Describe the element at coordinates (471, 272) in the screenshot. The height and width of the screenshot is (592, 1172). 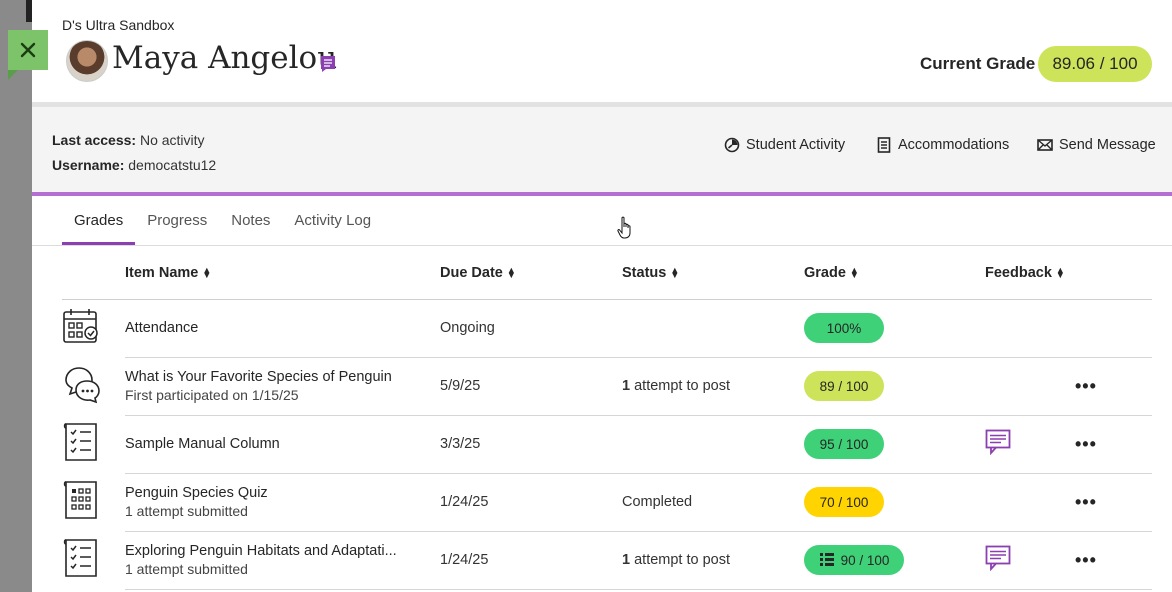
I see `due-date-label: Due Date` at that location.